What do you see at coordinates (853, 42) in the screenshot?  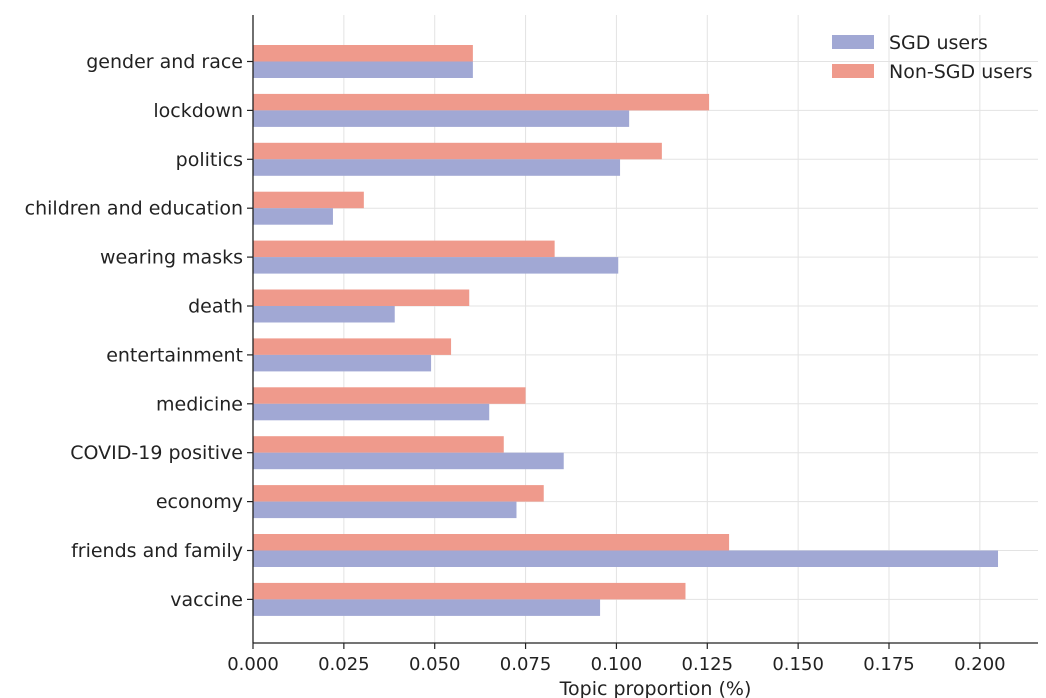 I see `legend-swatch-sgd` at bounding box center [853, 42].